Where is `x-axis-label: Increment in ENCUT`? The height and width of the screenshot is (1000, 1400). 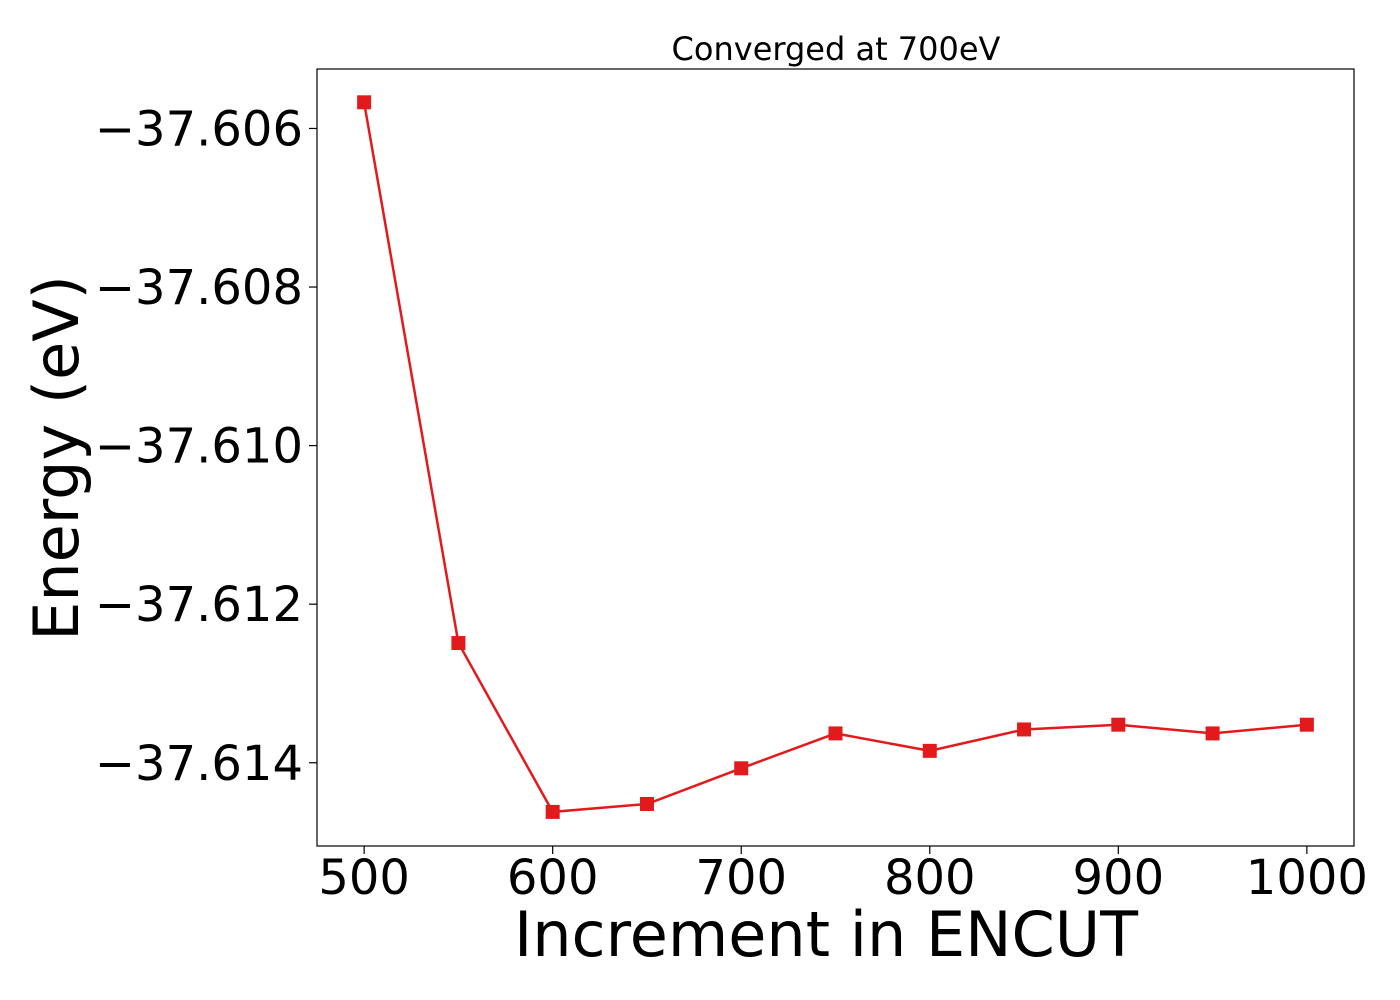
x-axis-label: Increment in ENCUT is located at coordinates (826, 934).